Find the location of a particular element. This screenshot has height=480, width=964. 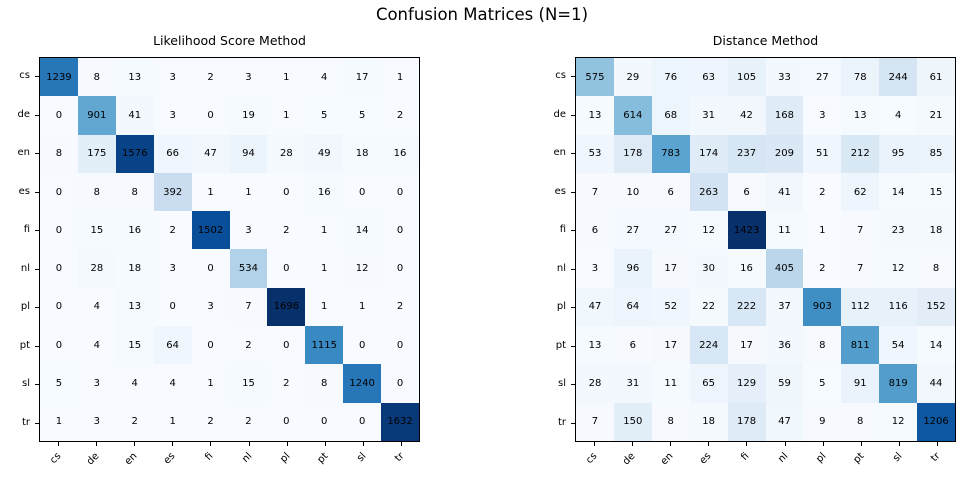

heatmap-cell: 209 is located at coordinates (784, 153).